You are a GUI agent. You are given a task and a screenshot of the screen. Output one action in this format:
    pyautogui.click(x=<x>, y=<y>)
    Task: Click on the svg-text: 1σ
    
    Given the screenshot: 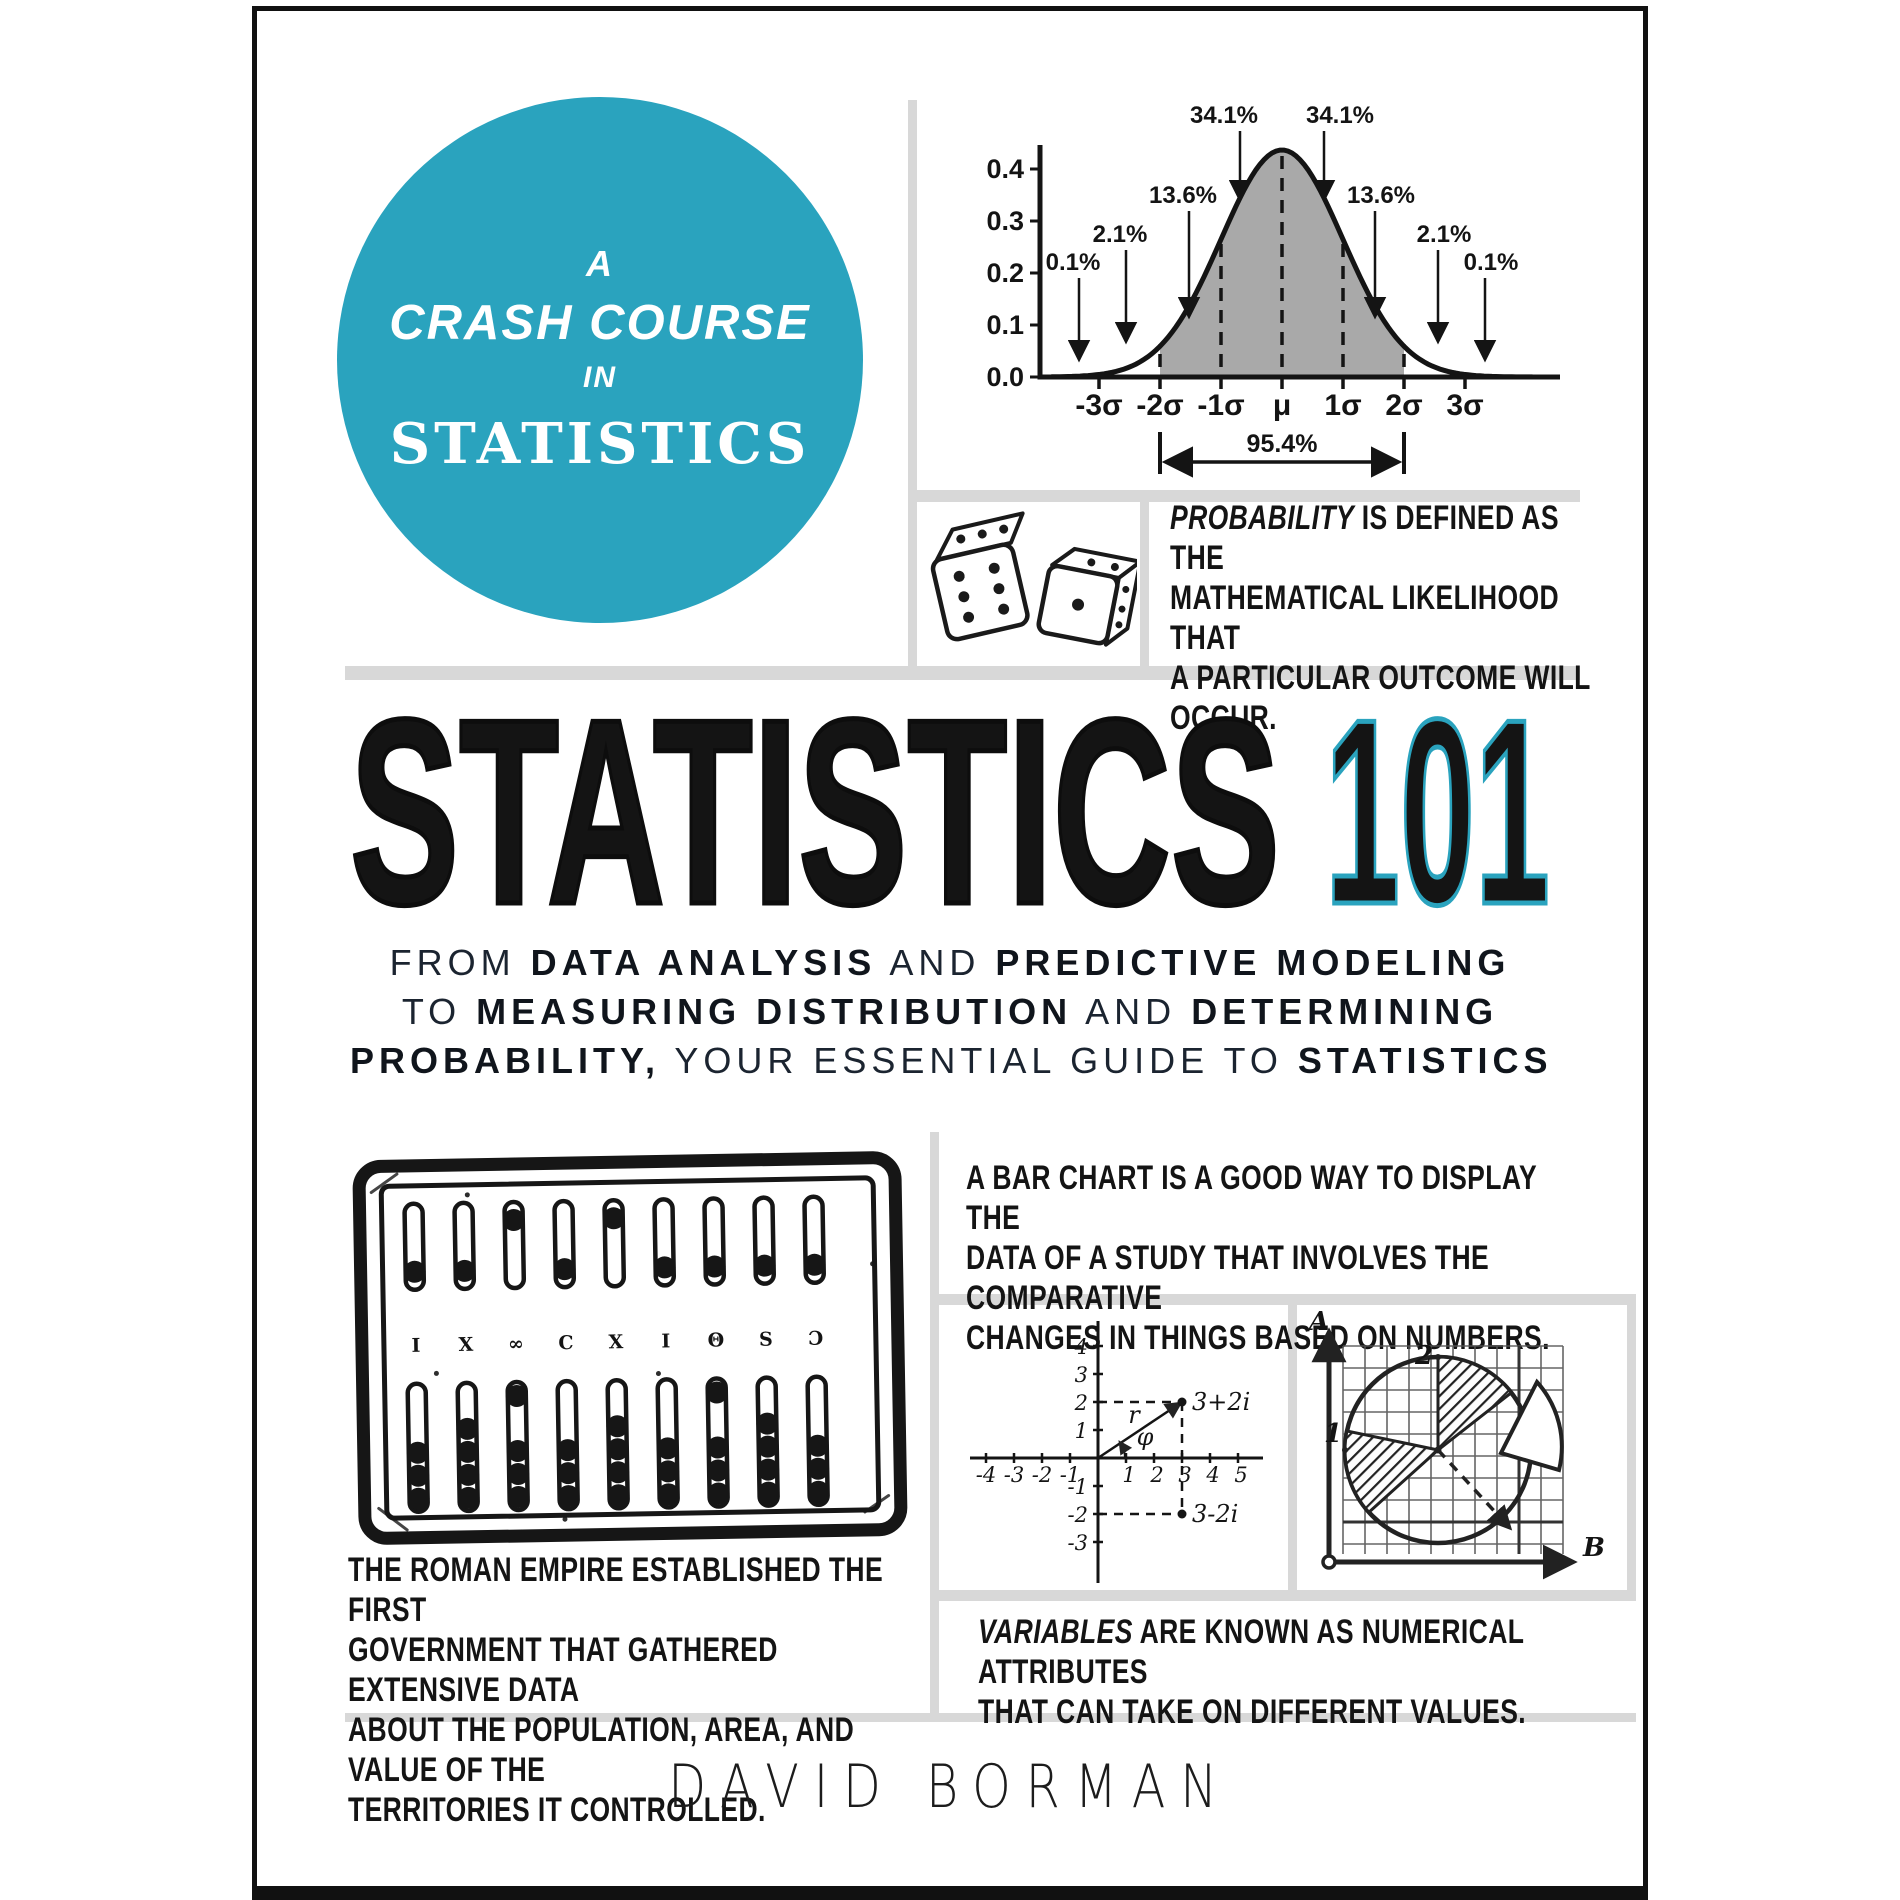 What is the action you would take?
    pyautogui.click(x=1342, y=405)
    